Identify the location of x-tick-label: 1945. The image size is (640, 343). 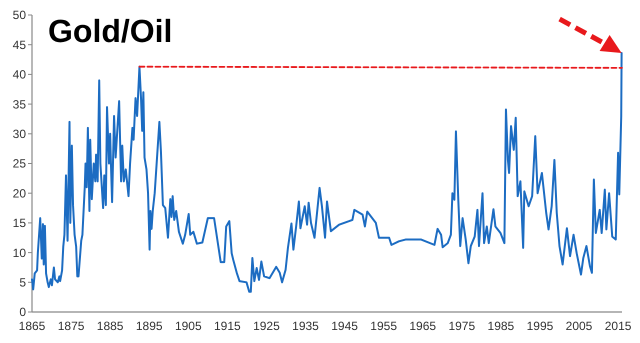
(344, 326).